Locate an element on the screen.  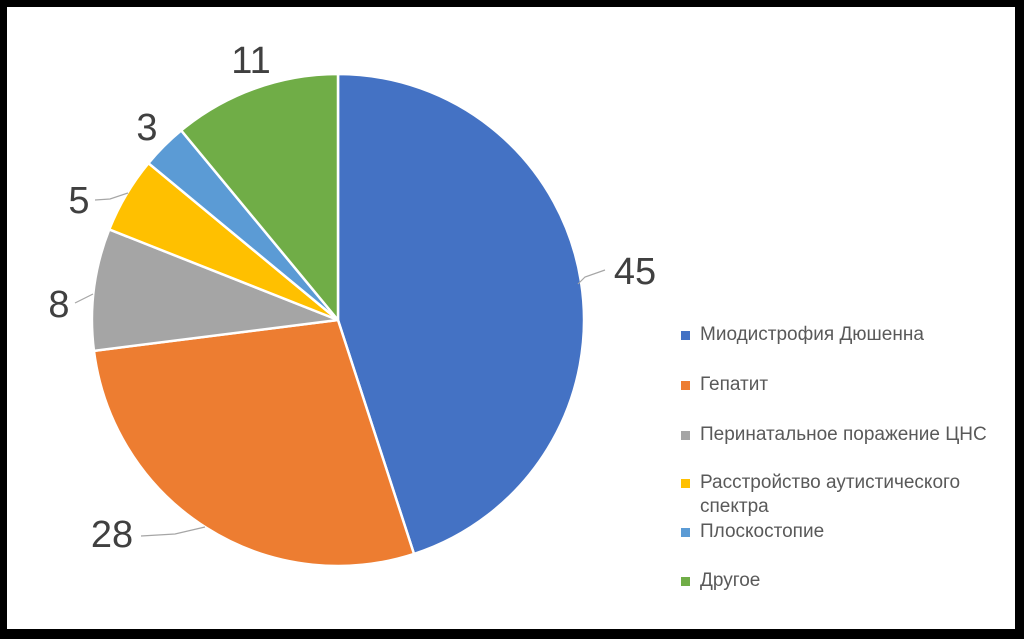
leader-line-autism-spectrum is located at coordinates (111, 196).